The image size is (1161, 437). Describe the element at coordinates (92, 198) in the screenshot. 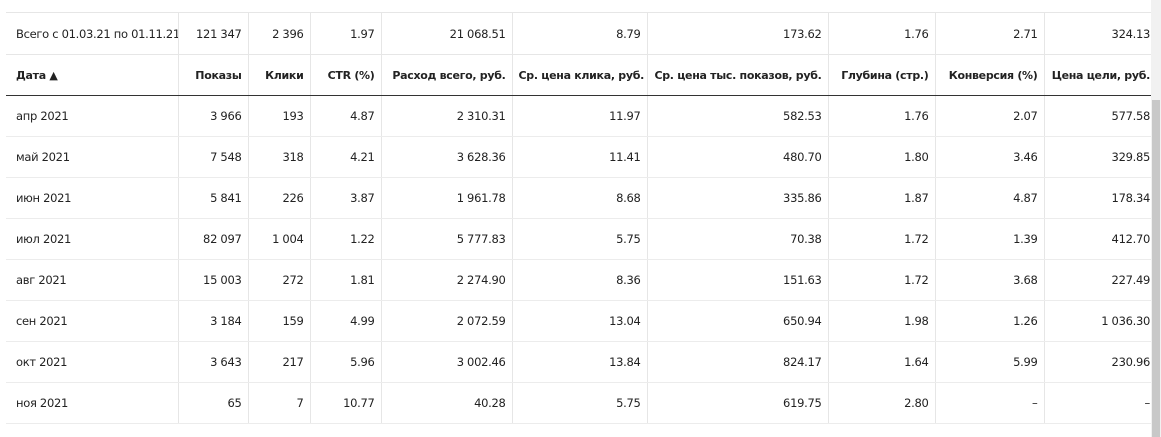

I see `cell: июн 2021` at that location.